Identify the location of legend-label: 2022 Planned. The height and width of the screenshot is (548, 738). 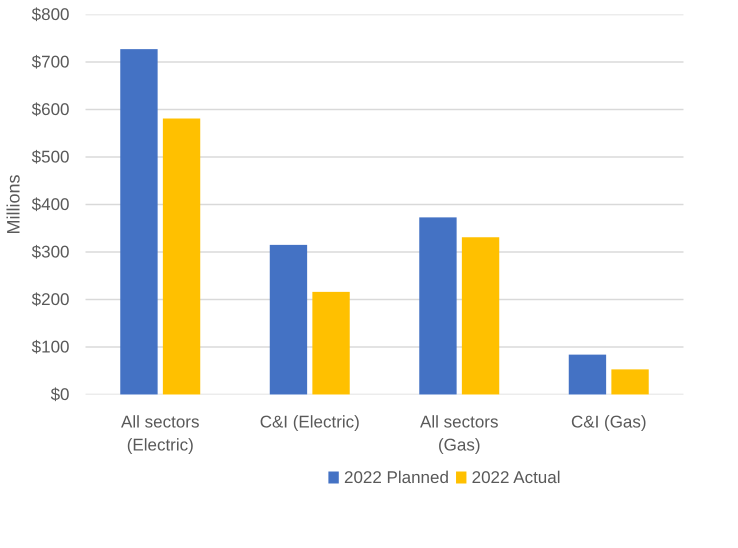
(396, 477).